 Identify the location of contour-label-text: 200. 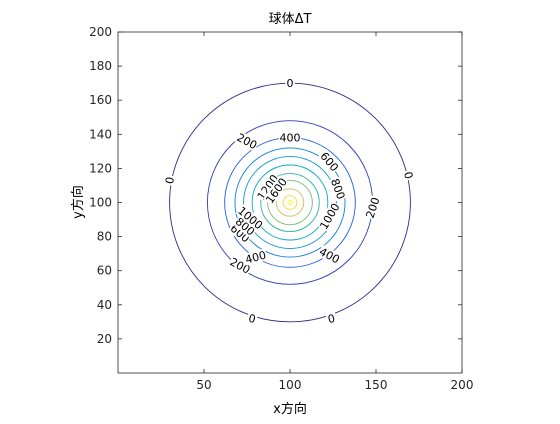
(373, 208).